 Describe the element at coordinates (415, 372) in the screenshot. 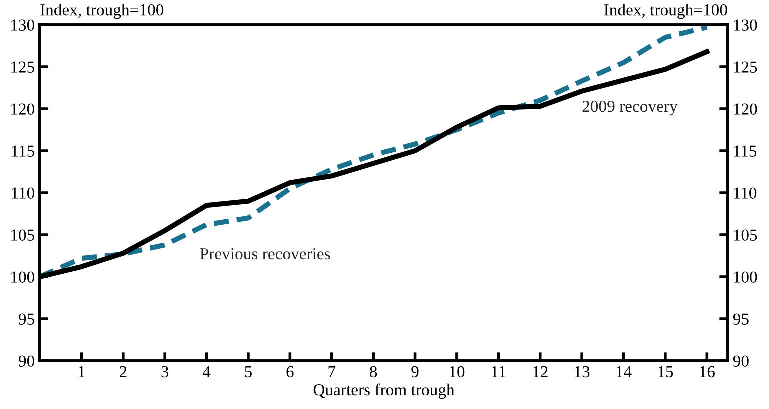

I see `x-tick-label: 9` at that location.